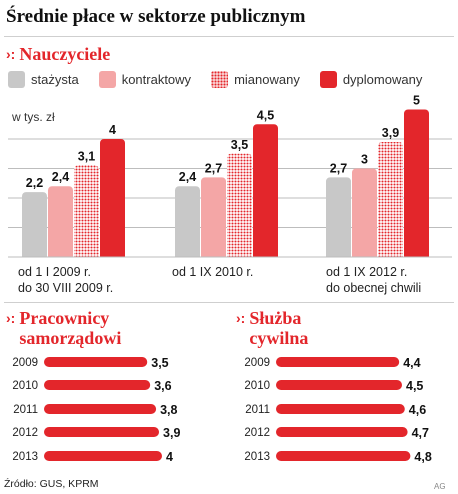  I want to click on data-label: 4,8, so click(422, 457).